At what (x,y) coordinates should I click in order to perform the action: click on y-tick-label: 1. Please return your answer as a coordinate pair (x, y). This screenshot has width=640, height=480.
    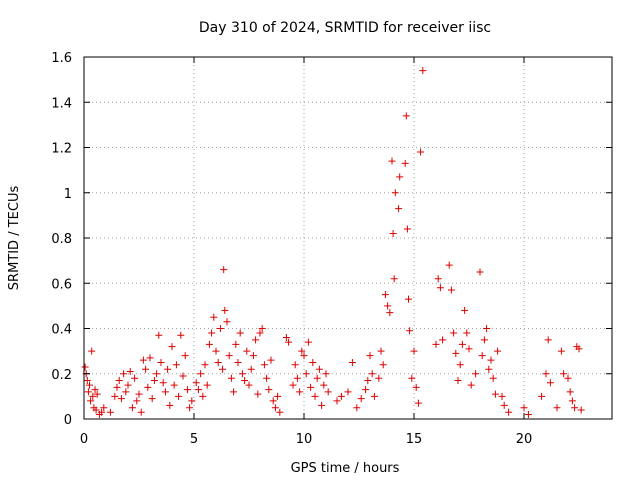
    Looking at the image, I should click on (68, 194).